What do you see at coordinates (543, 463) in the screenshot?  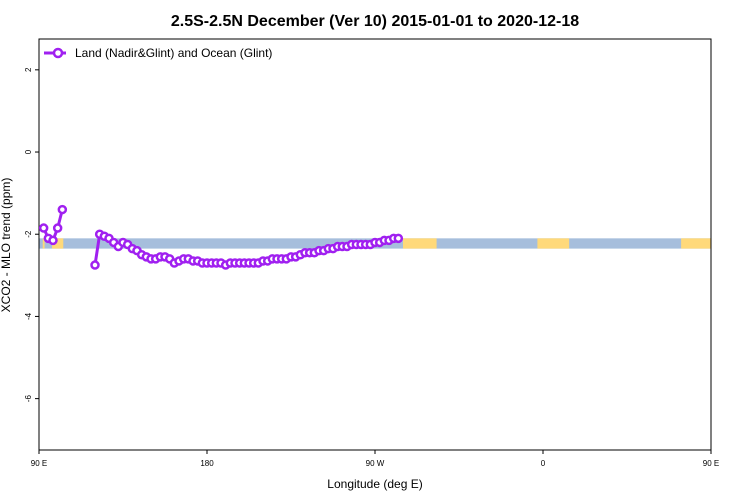 I see `x-tick-label: 0` at bounding box center [543, 463].